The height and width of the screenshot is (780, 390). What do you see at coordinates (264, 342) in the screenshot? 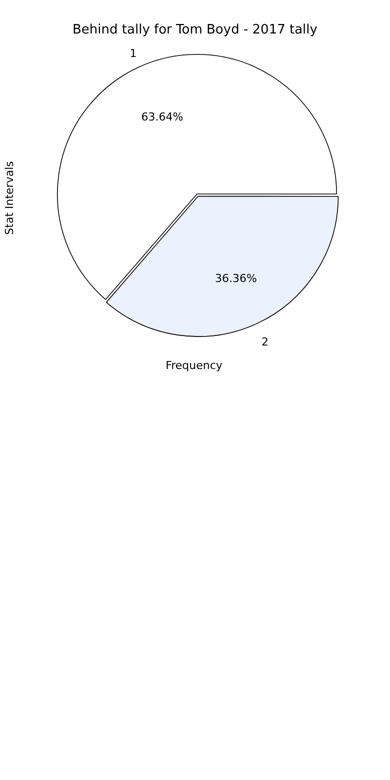
I see `slice-label: 2` at bounding box center [264, 342].